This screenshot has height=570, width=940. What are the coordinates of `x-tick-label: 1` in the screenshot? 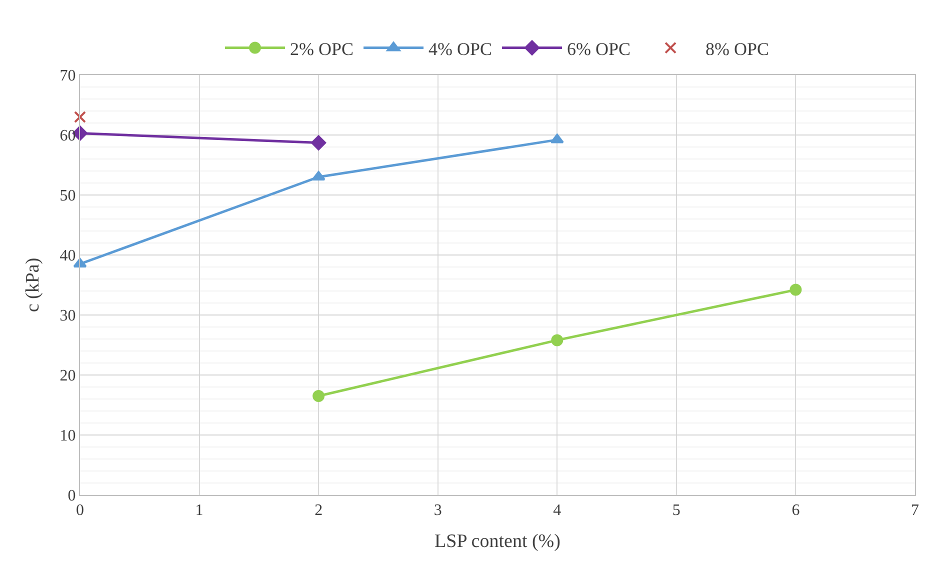 It's located at (199, 511).